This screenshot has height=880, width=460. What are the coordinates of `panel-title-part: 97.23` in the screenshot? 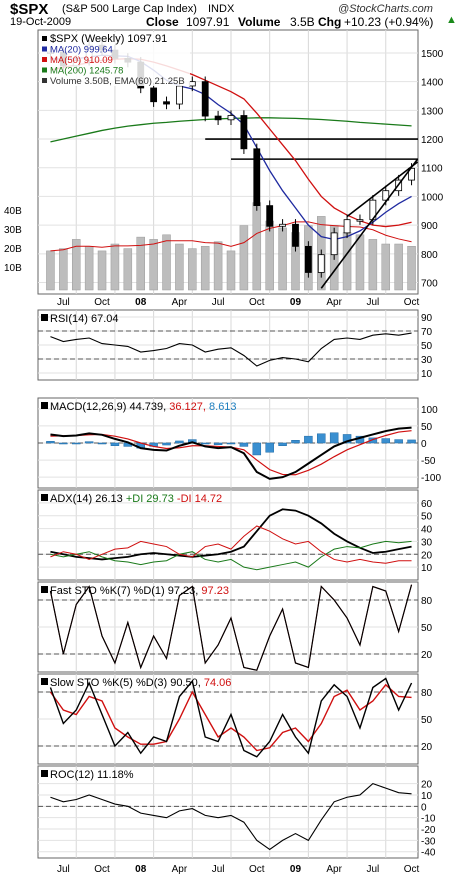 It's located at (215, 591).